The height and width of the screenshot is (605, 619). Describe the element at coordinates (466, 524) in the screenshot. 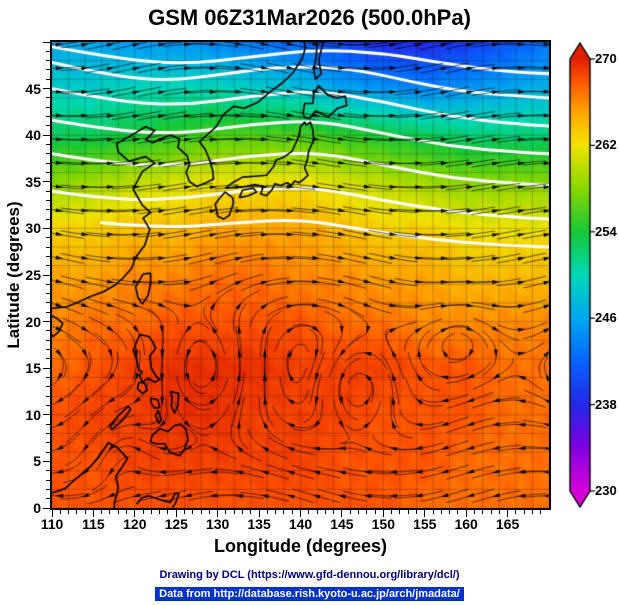

I see `x-tick-label: 160` at that location.